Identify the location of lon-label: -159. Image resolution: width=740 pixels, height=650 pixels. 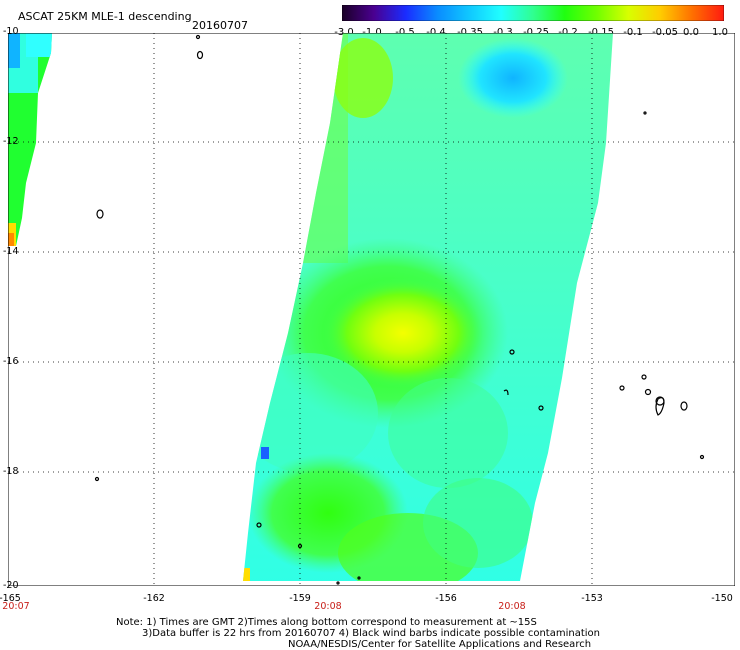
(300, 598).